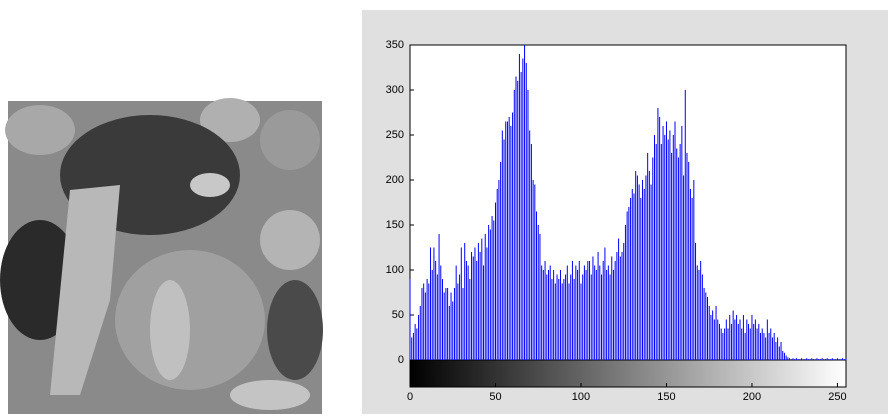  I want to click on x-tick-label: 0, so click(410, 397).